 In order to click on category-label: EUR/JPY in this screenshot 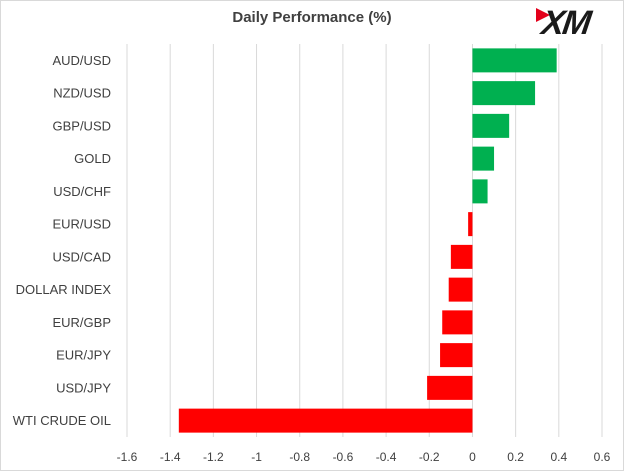, I will do `click(83, 355)`.